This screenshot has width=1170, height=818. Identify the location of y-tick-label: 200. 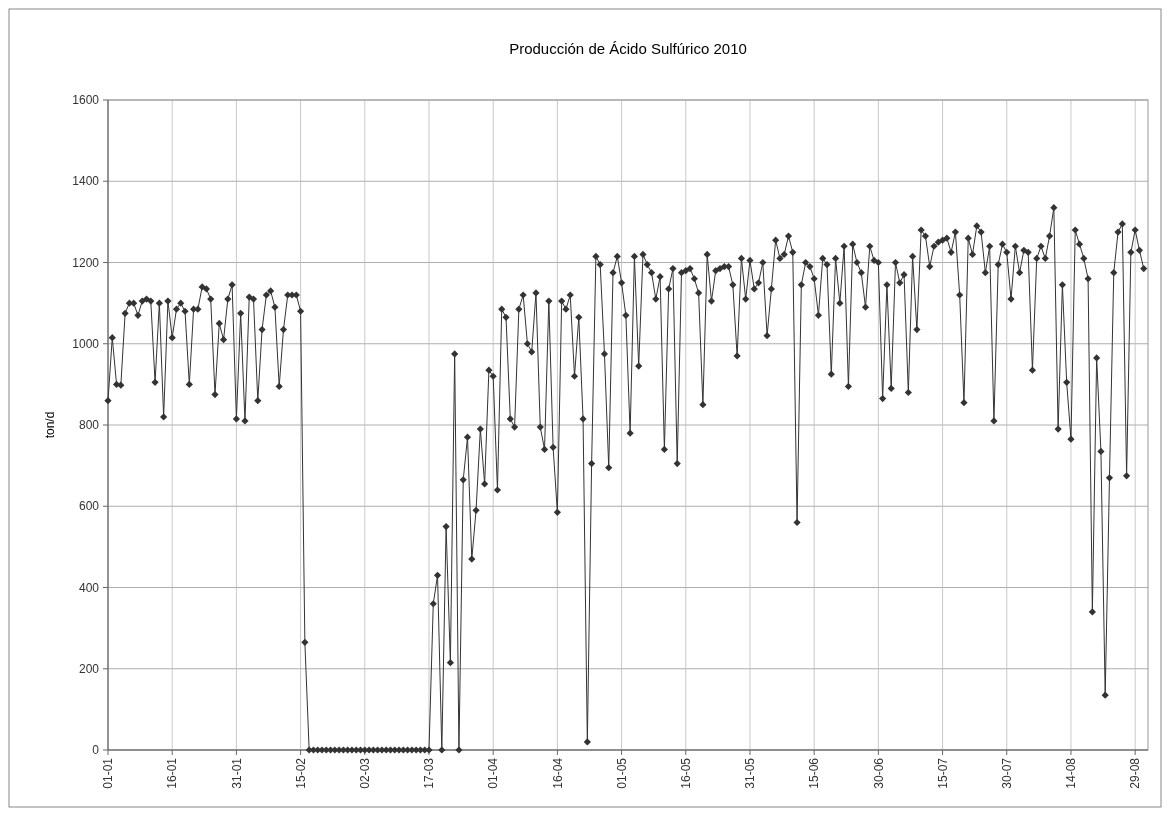
(89, 668).